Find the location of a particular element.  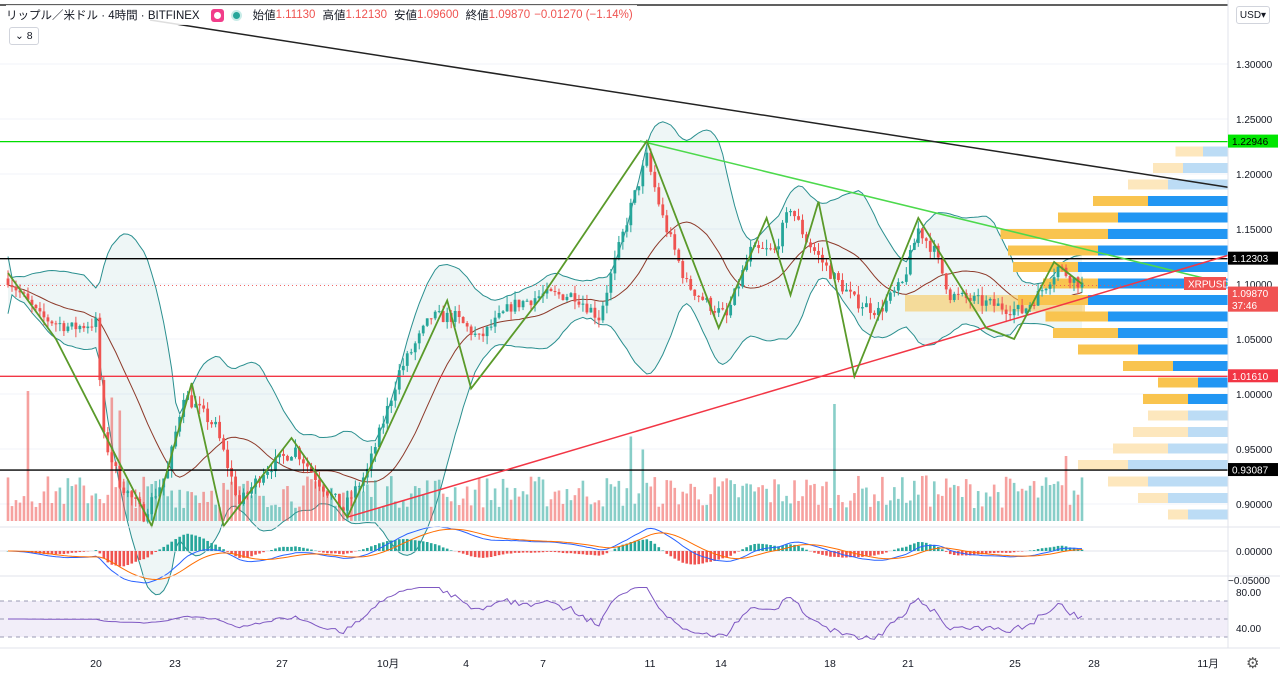

indicators-toggle: ⌄ 8 is located at coordinates (24, 36).